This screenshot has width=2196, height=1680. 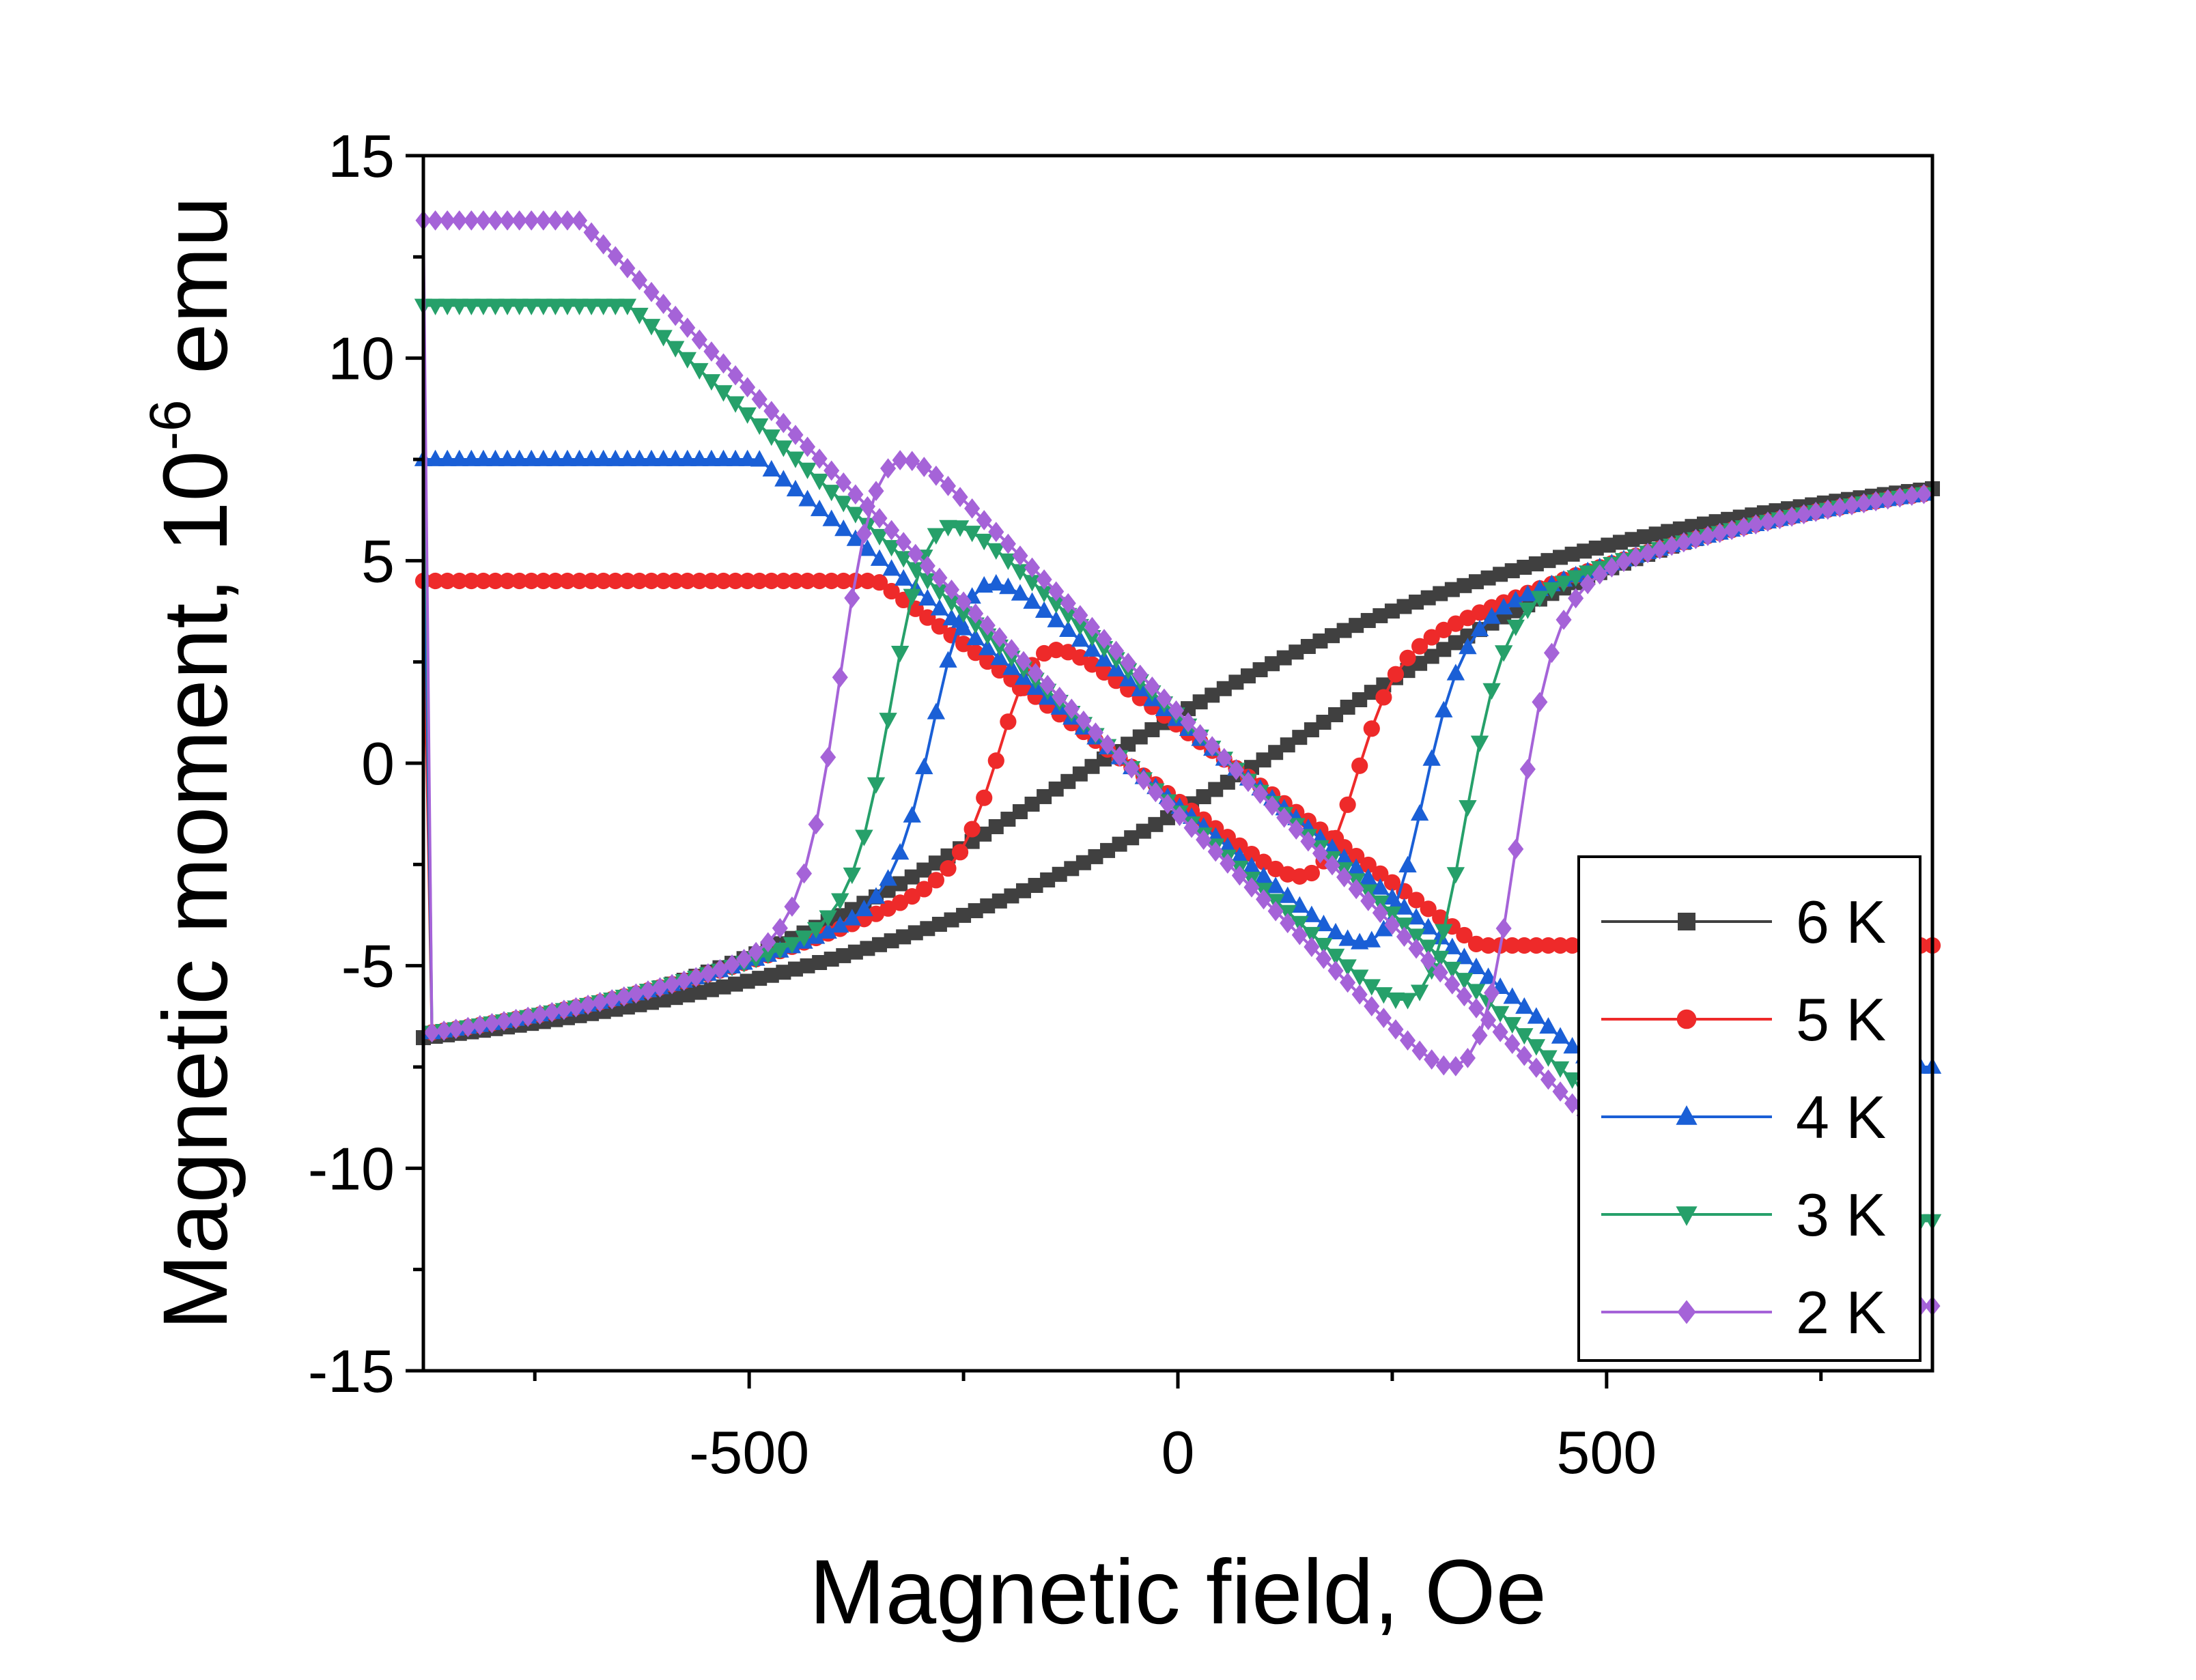 I want to click on legend-entry: 4 K, so click(x=1744, y=1117).